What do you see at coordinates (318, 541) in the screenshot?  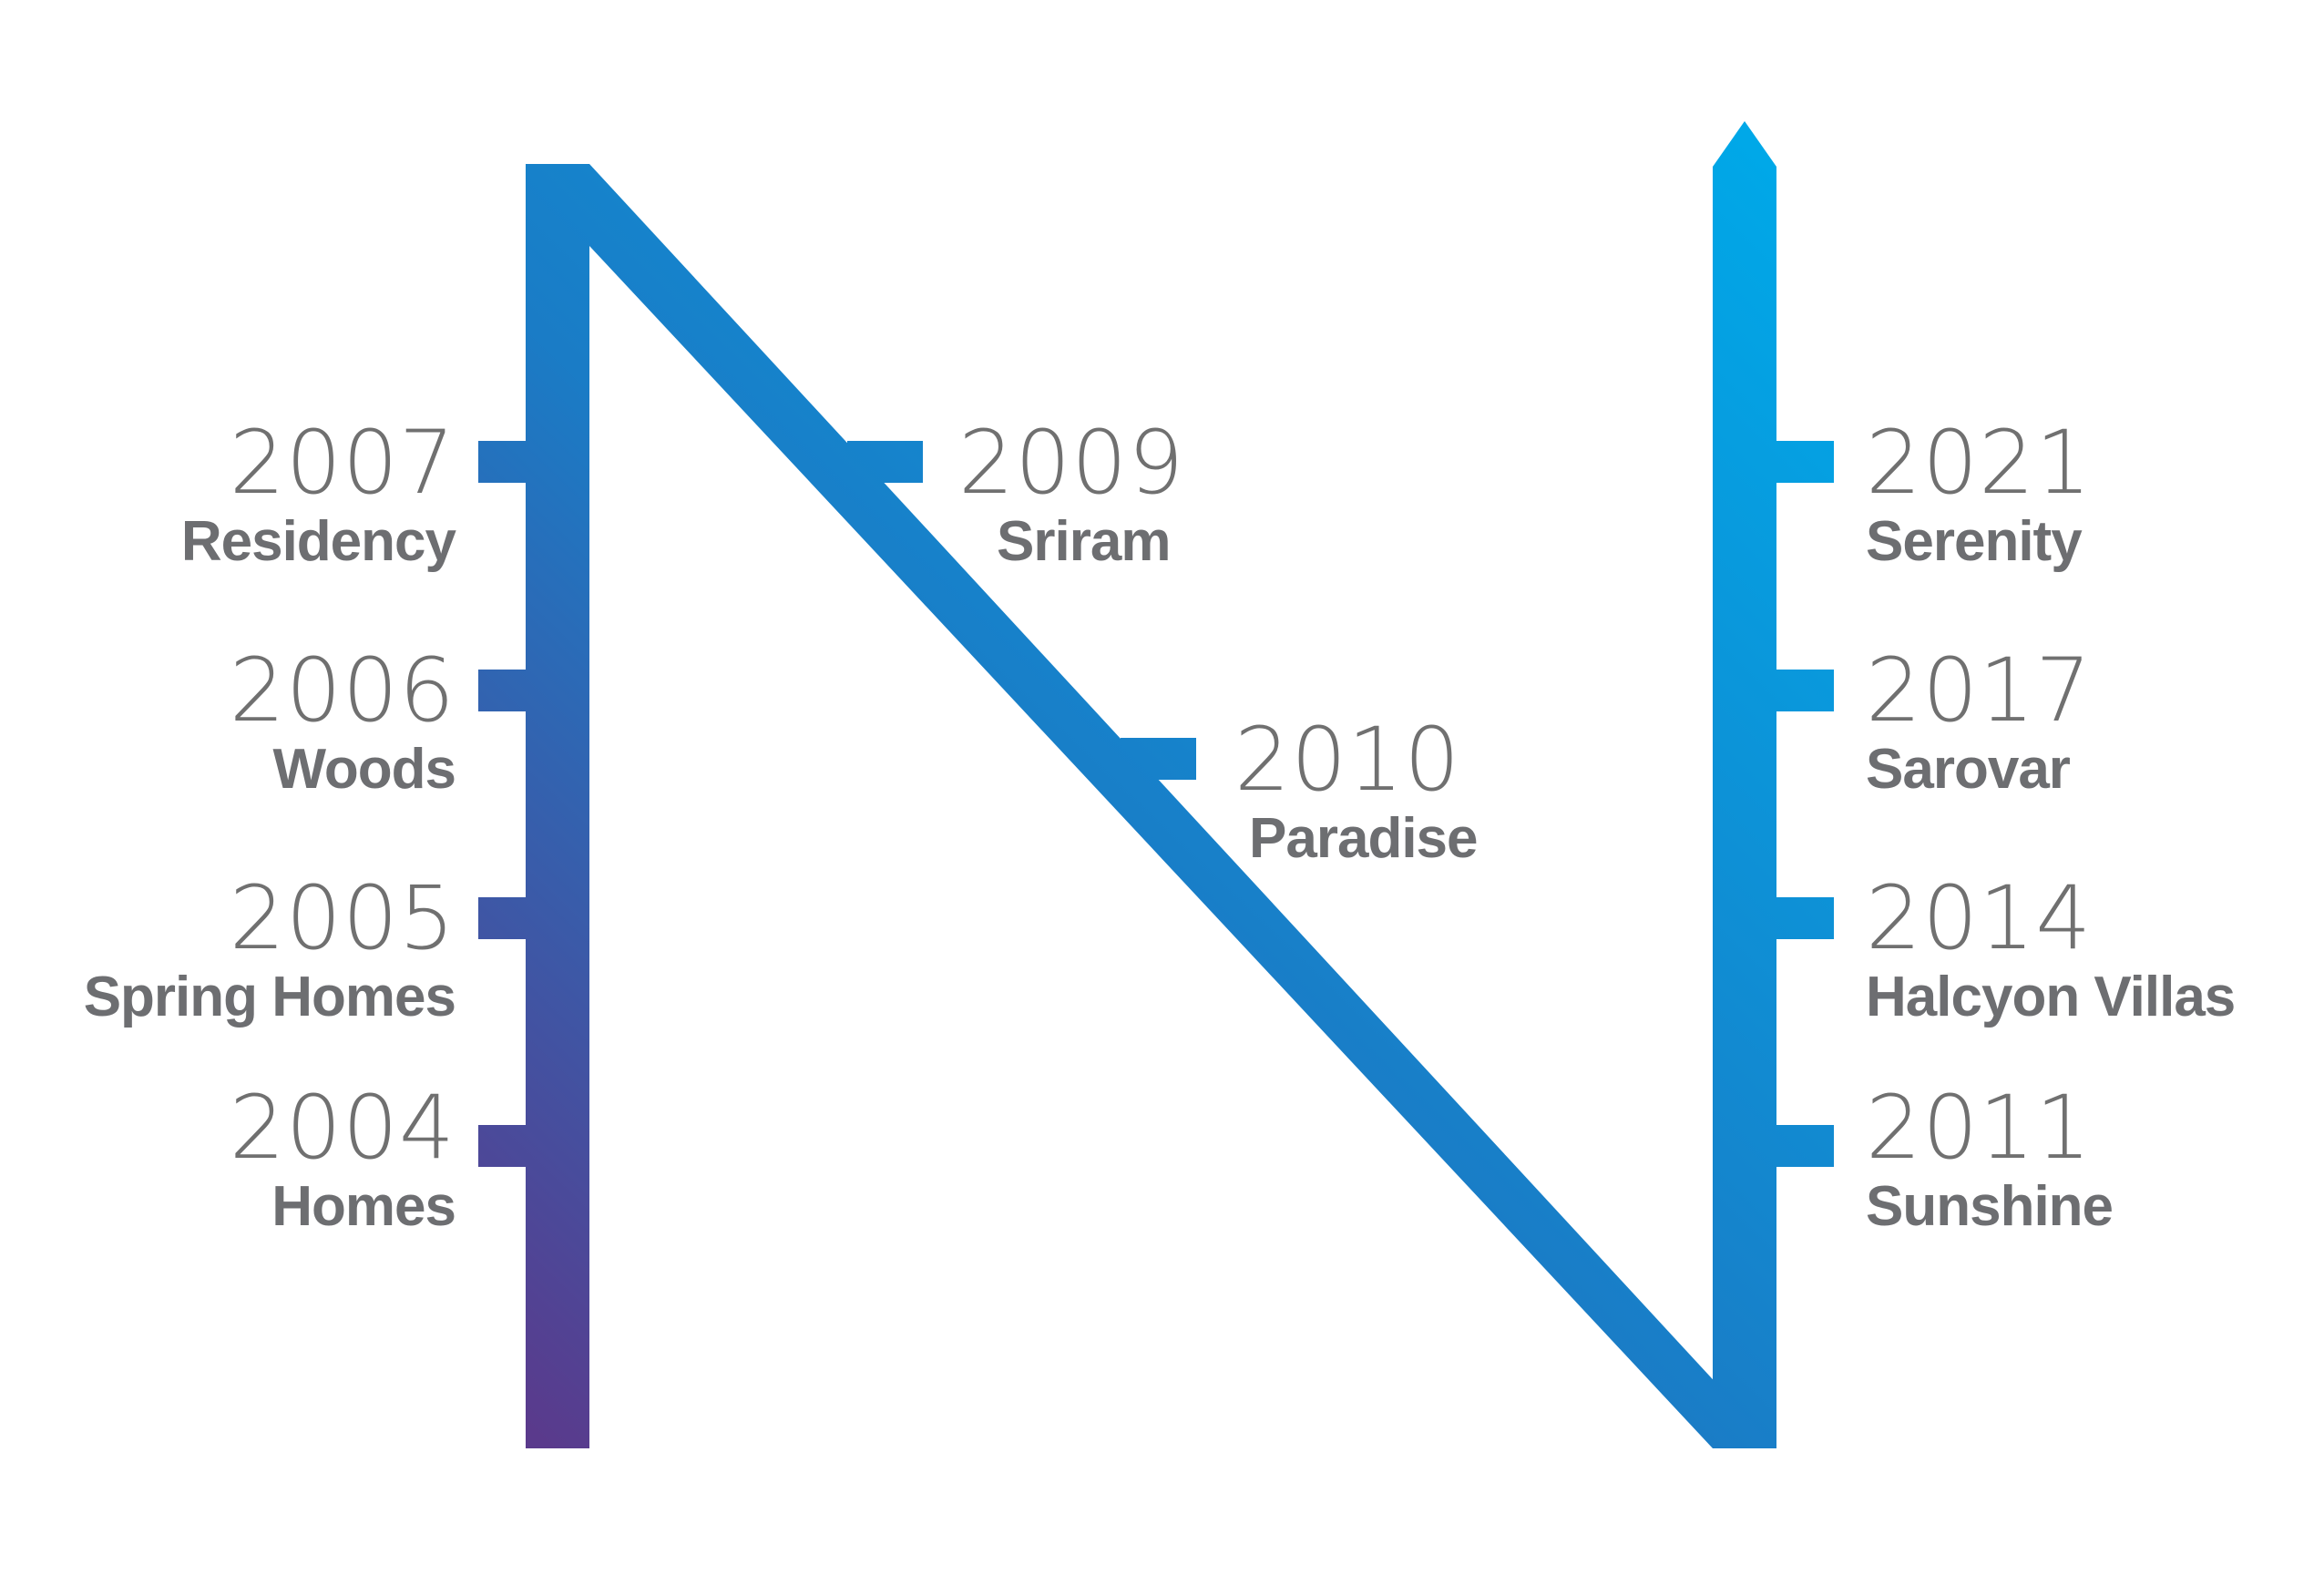 I see `milestone-name: Residency` at bounding box center [318, 541].